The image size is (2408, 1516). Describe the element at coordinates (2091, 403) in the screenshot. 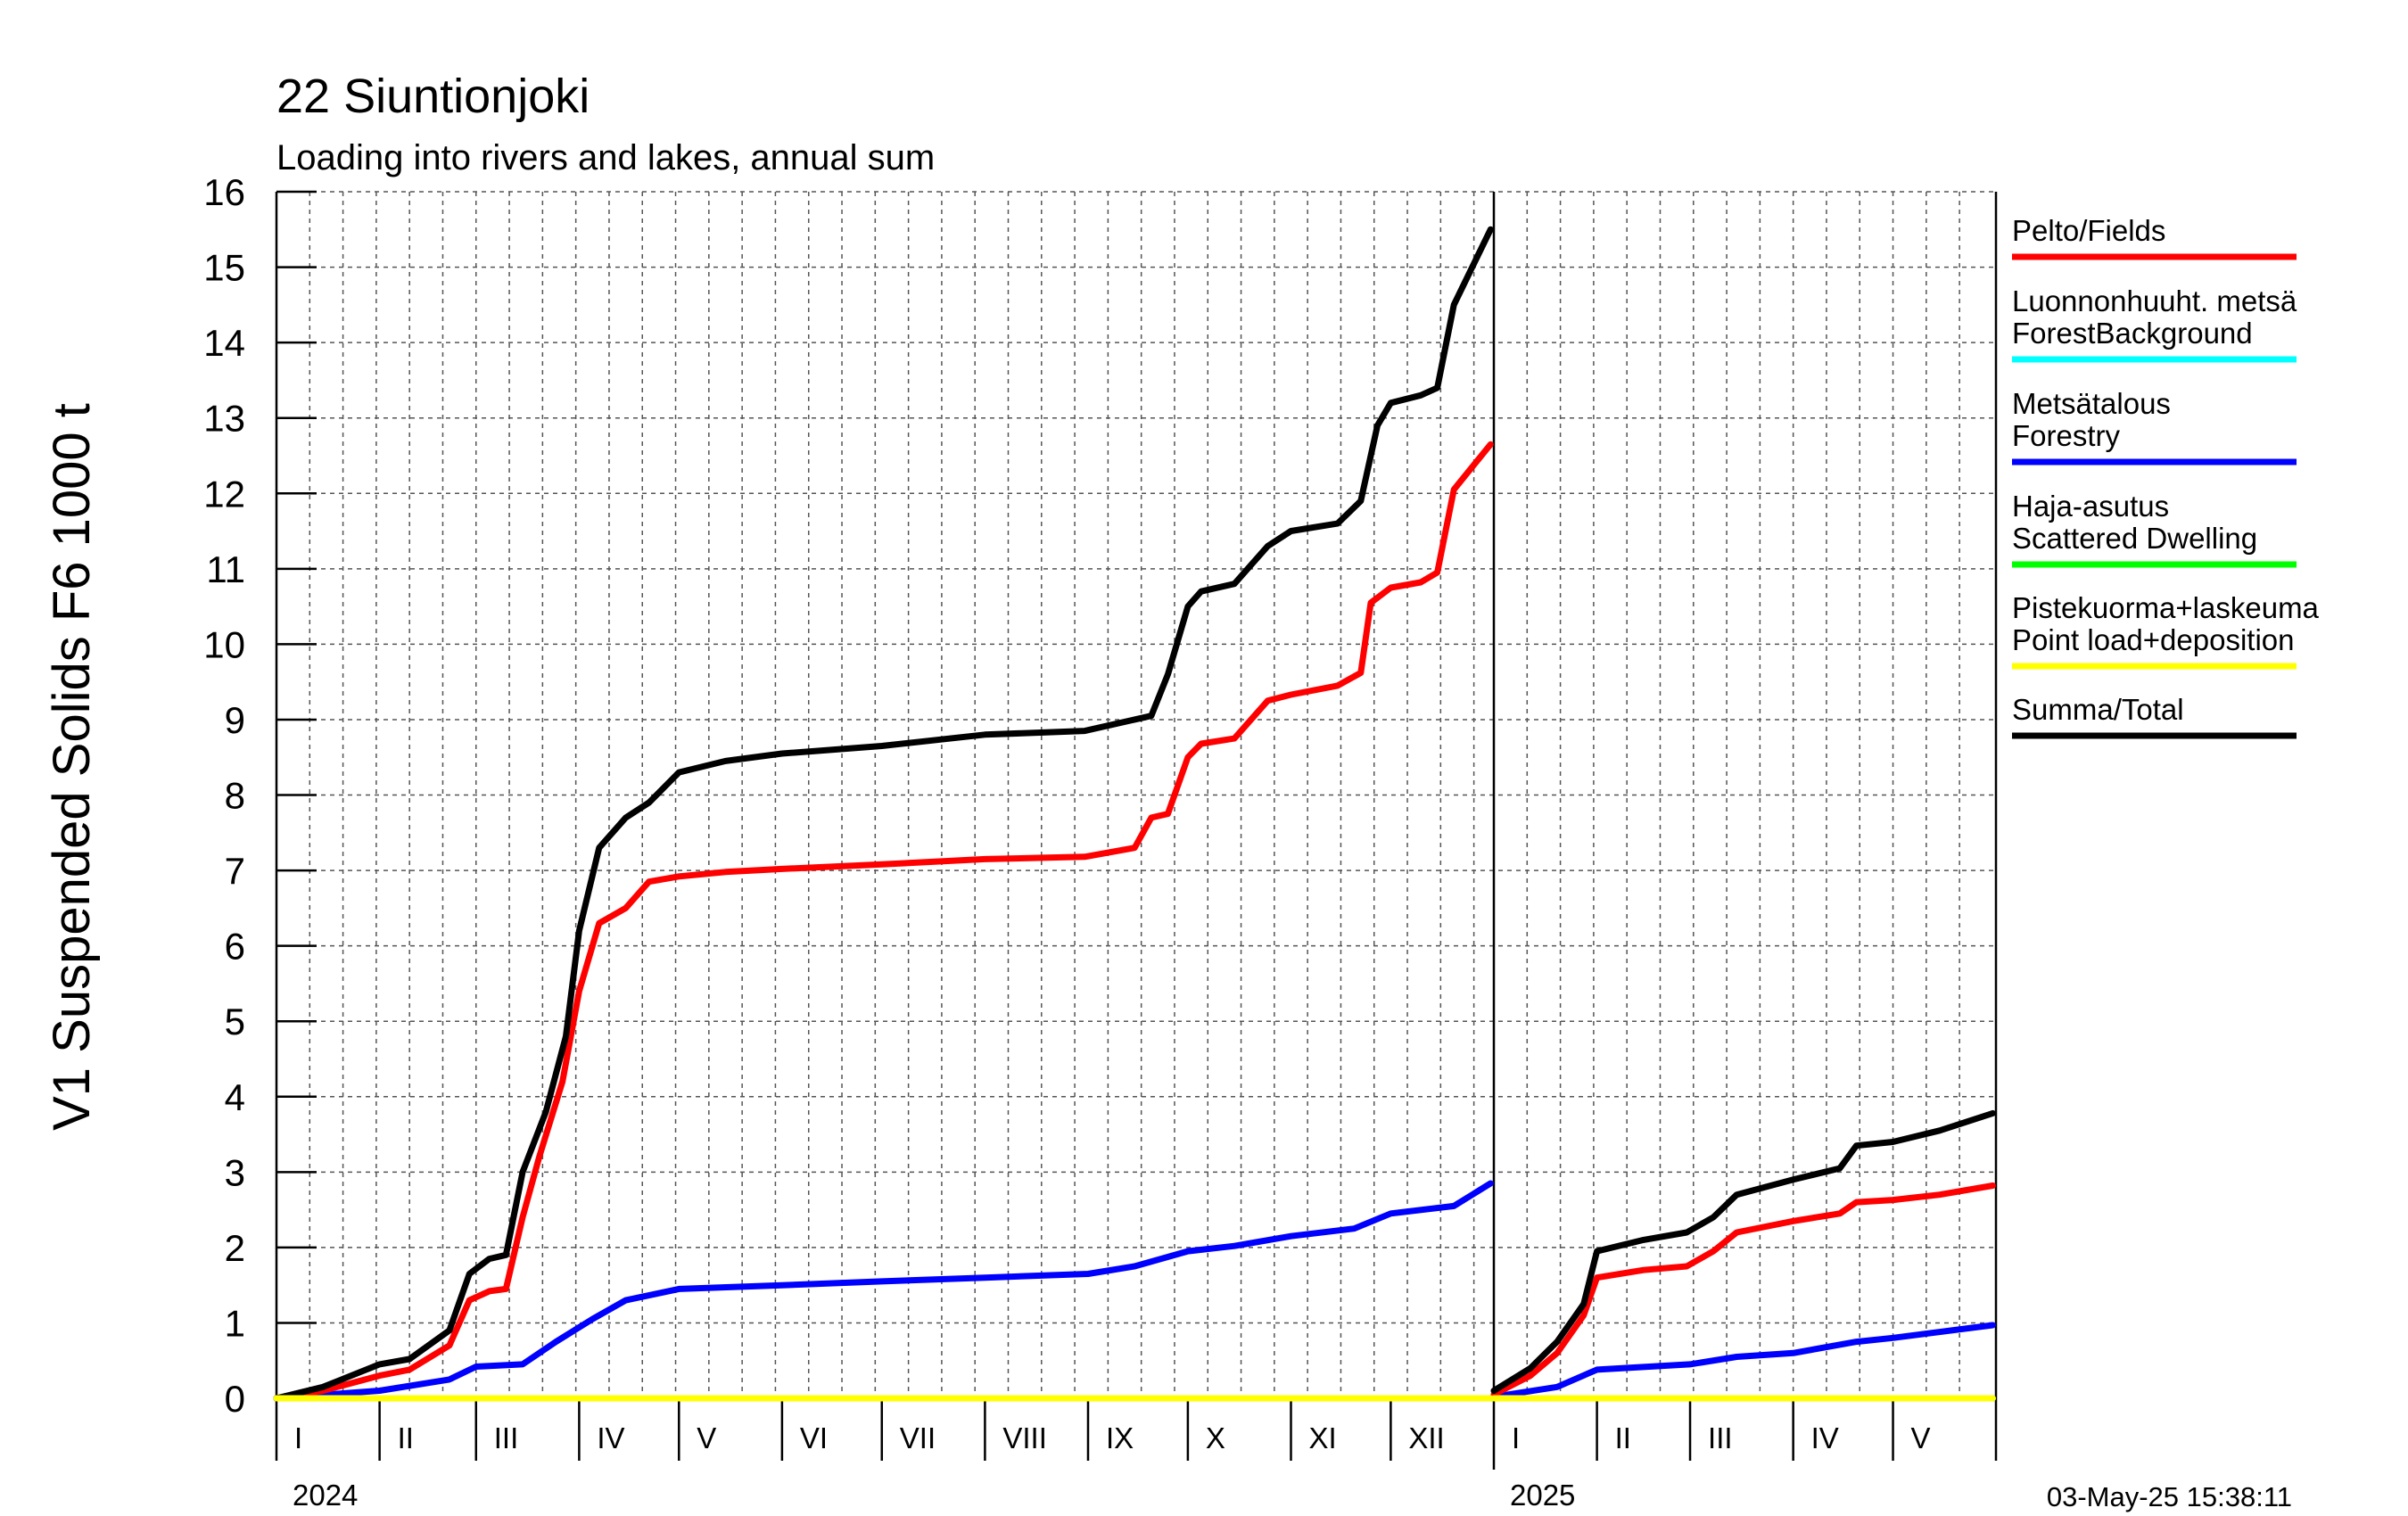

I see `legend-label: Metsätalous` at that location.